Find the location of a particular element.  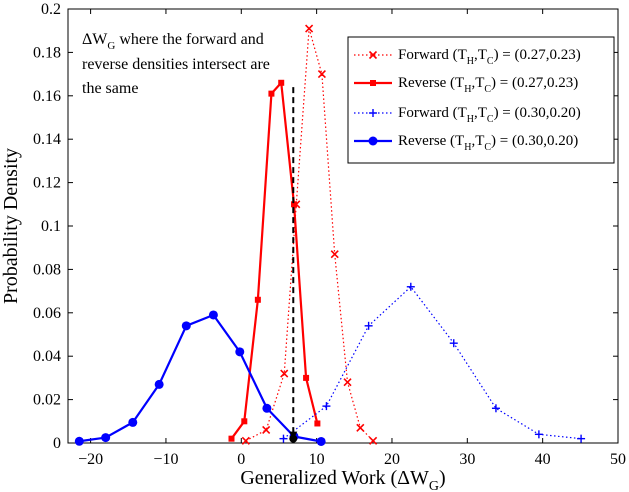

y-tick-label: 0.04 is located at coordinates (47, 356).